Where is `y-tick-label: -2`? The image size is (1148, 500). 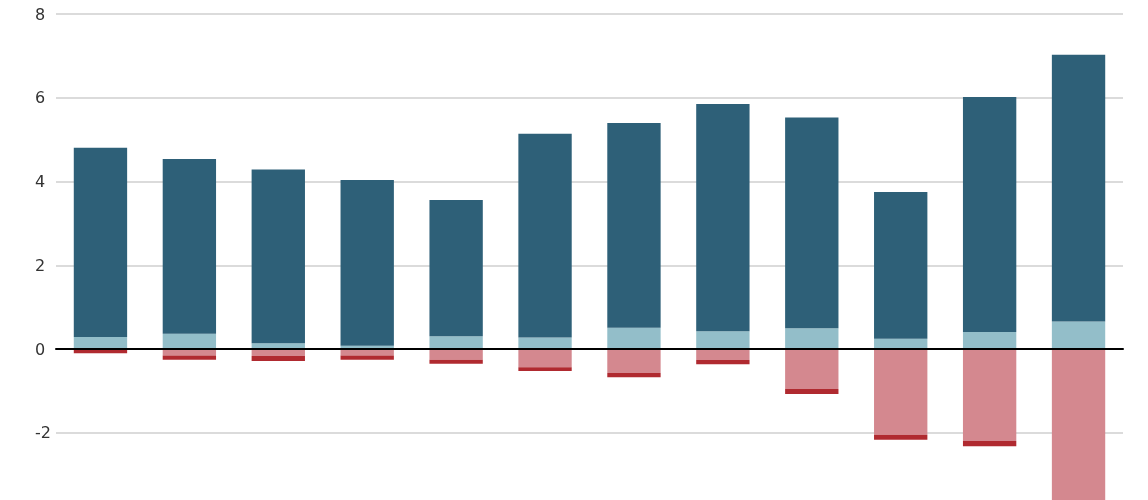
y-tick-label: -2 is located at coordinates (43, 433).